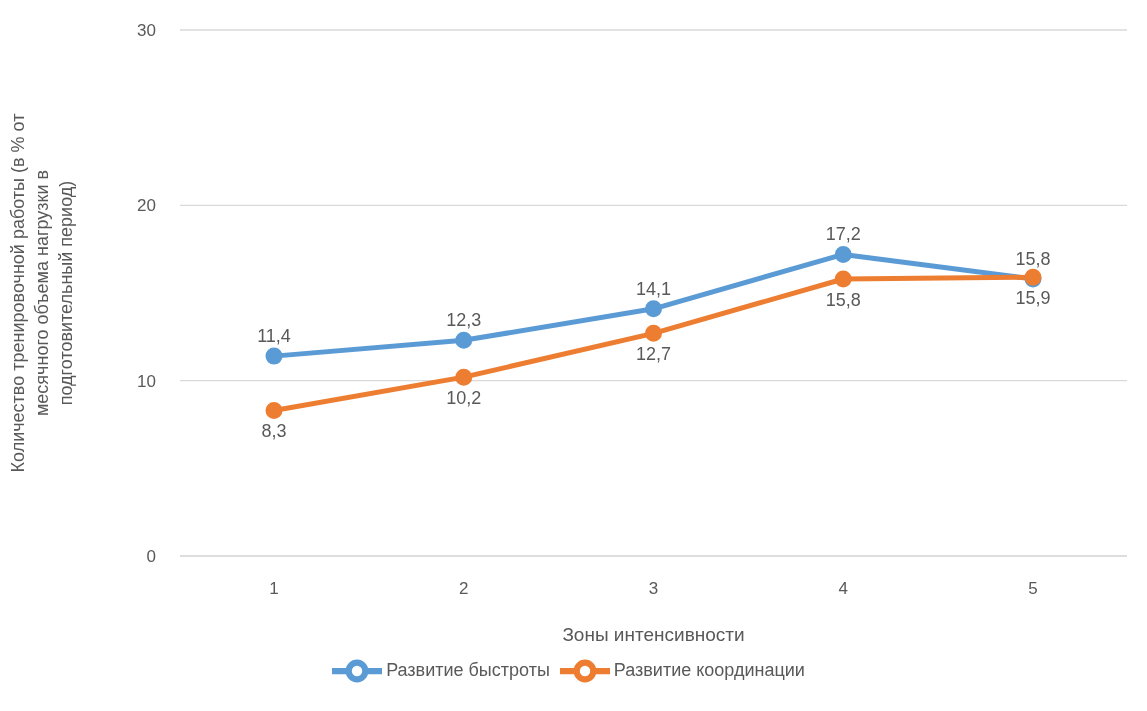 This screenshot has width=1147, height=711. I want to click on y-tick-label: 30, so click(146, 31).